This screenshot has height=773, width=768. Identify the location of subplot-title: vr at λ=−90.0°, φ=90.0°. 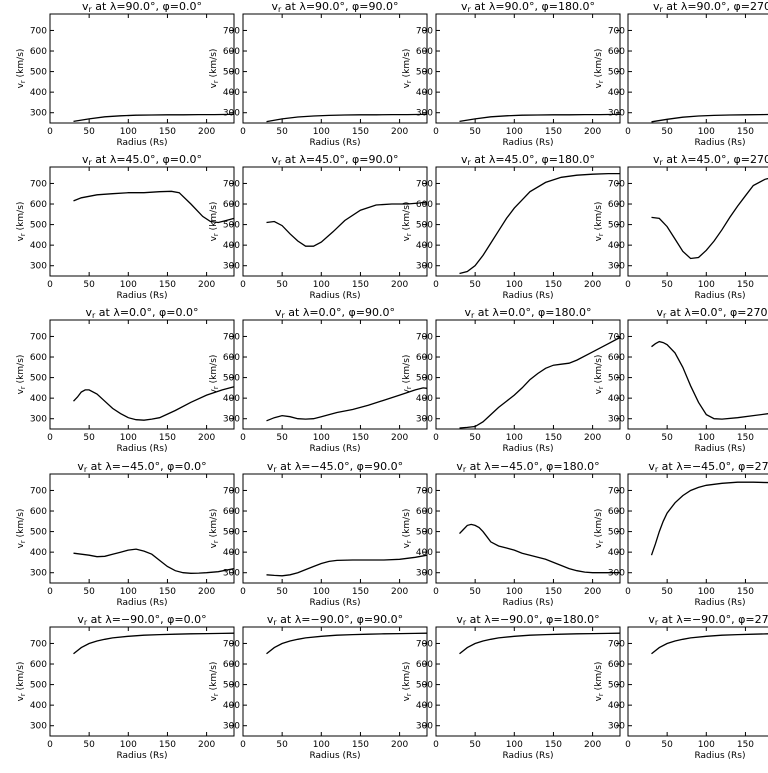
(335, 620).